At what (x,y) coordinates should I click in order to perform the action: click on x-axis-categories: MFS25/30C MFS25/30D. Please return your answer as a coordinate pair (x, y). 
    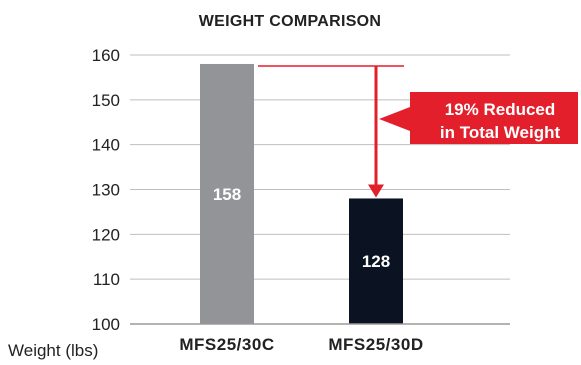
    Looking at the image, I should click on (301, 344).